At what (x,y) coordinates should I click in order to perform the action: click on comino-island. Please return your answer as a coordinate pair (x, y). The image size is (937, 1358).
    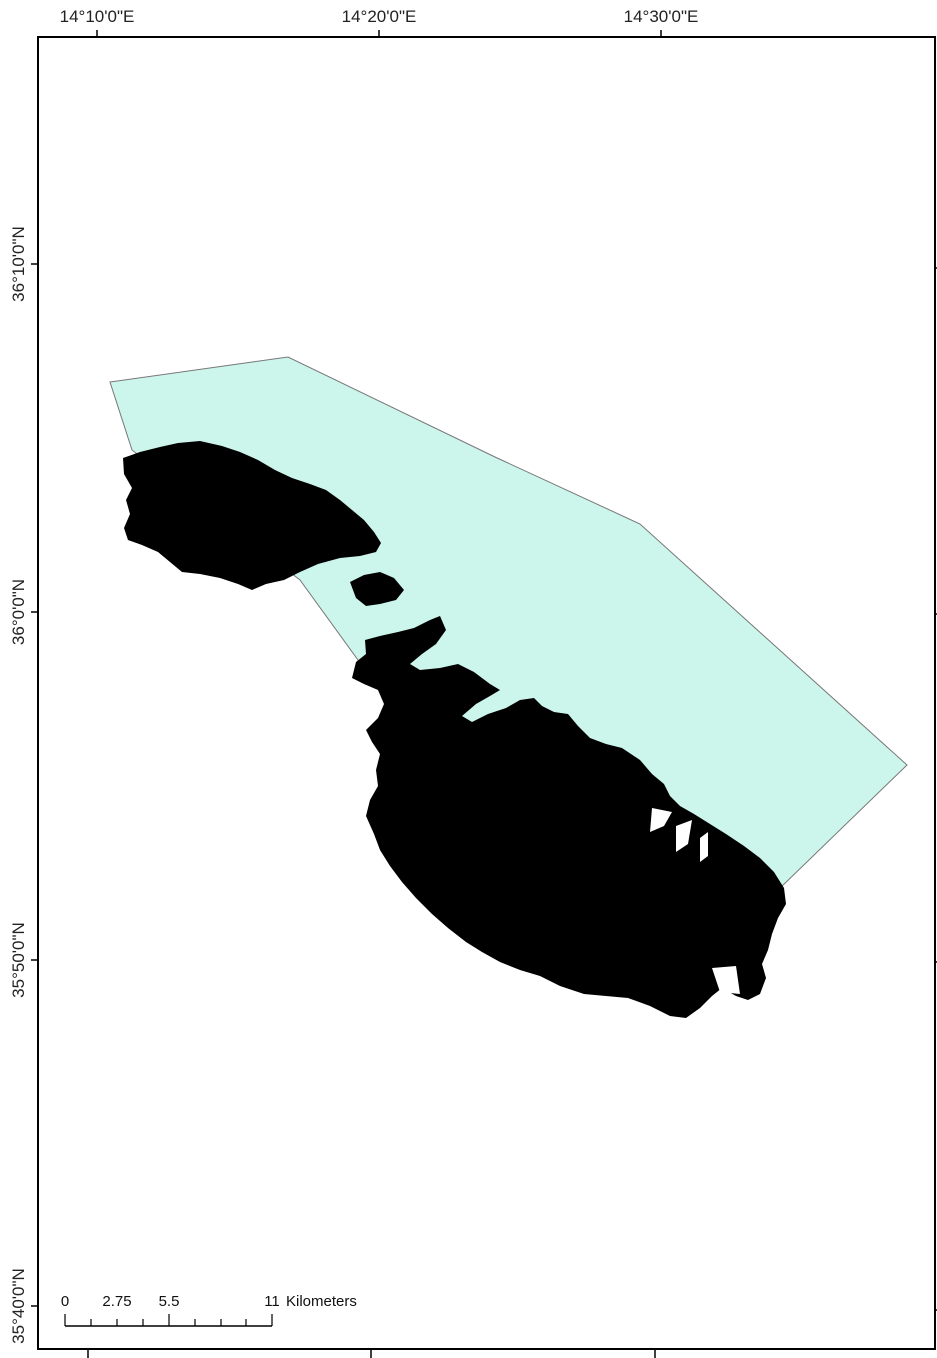
    Looking at the image, I should click on (377, 589).